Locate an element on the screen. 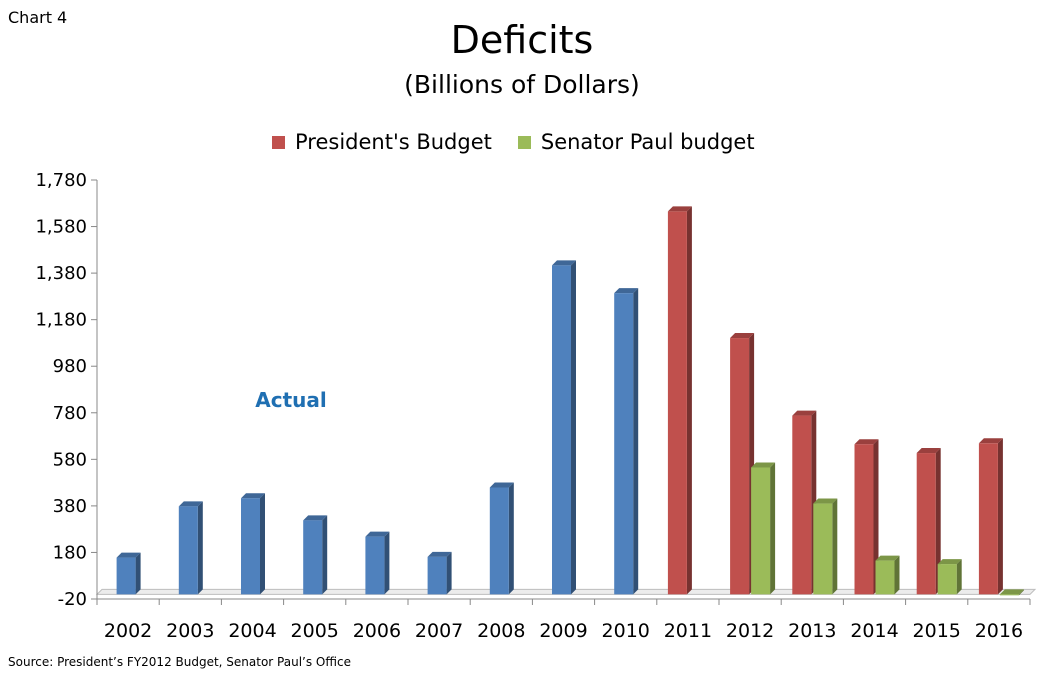  bar-actual-2010 is located at coordinates (624, 444).